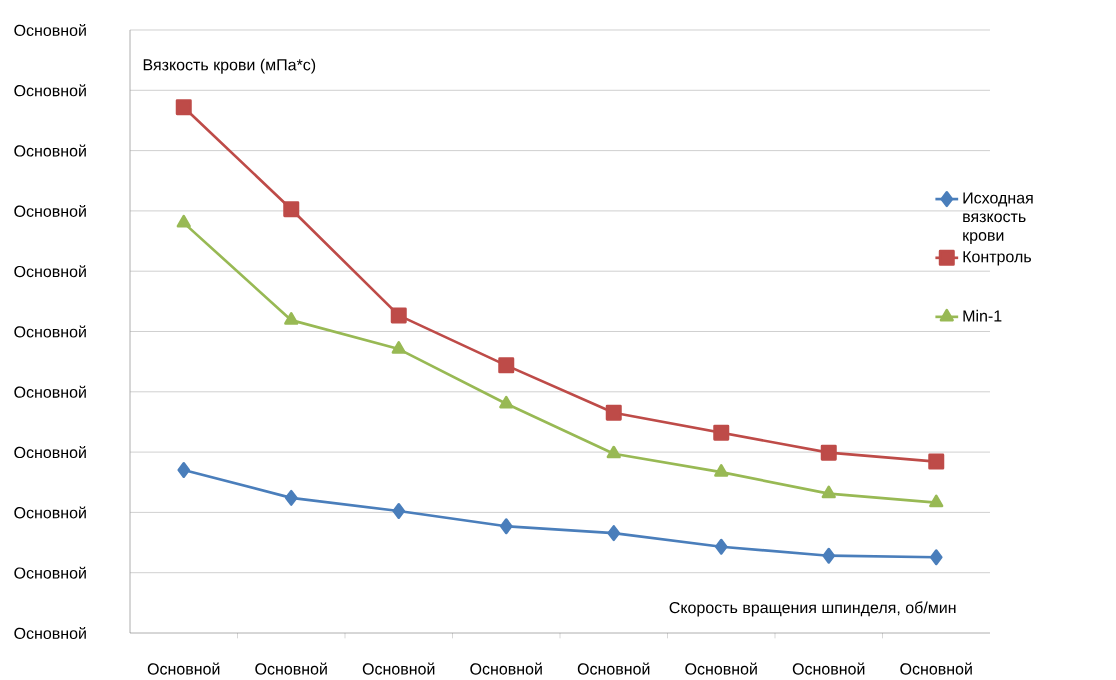 This screenshot has height=680, width=1116. I want to click on legend-label: Исходная вязкость крови, so click(998, 218).